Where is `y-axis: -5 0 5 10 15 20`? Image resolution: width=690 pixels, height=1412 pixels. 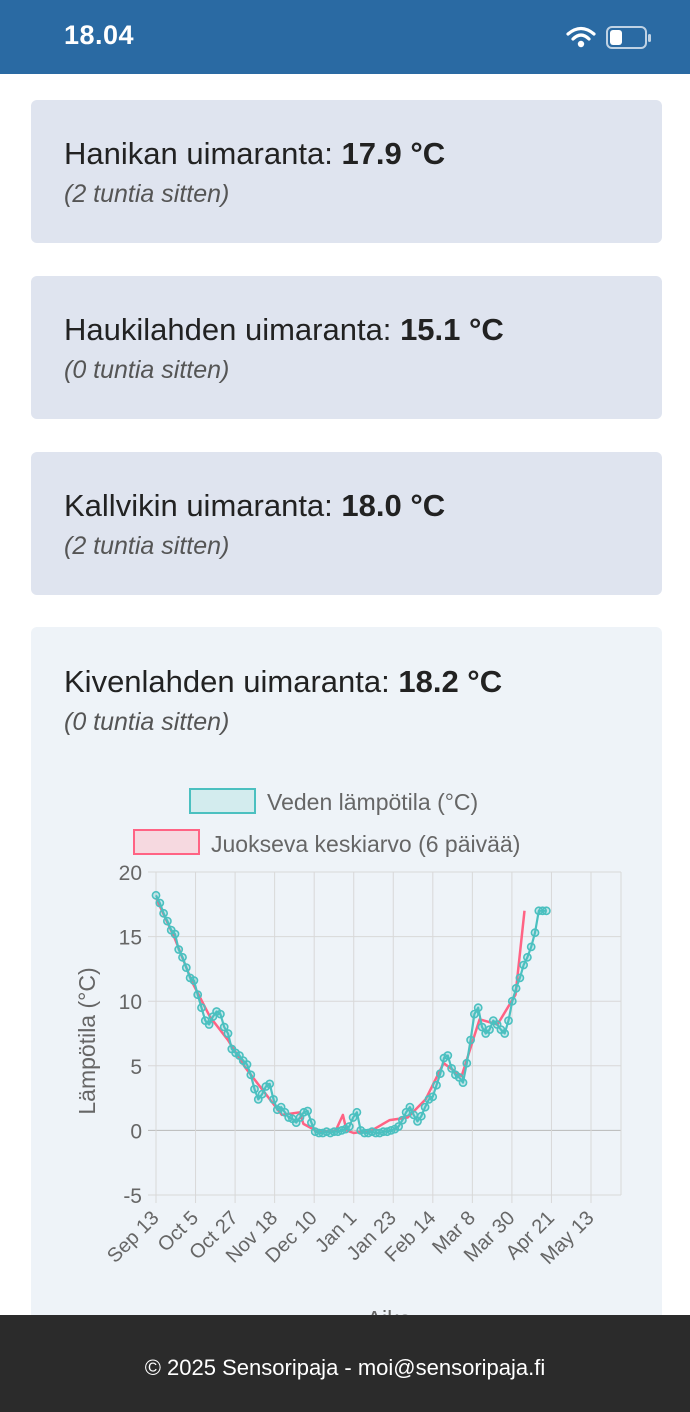
y-axis: -5 0 5 10 15 20 is located at coordinates (130, 1035).